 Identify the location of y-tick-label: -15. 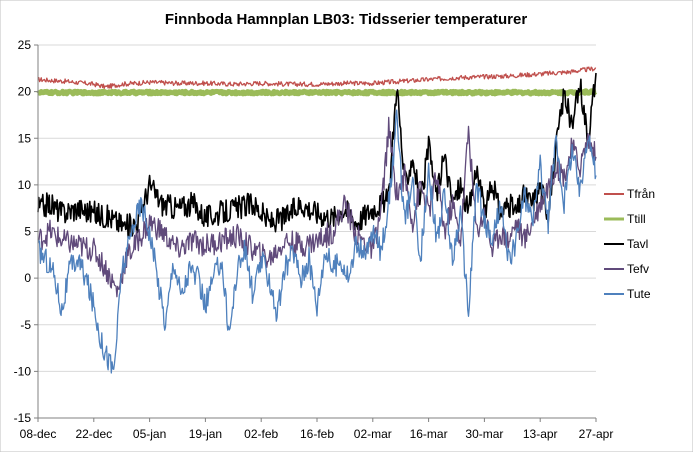
(23, 418).